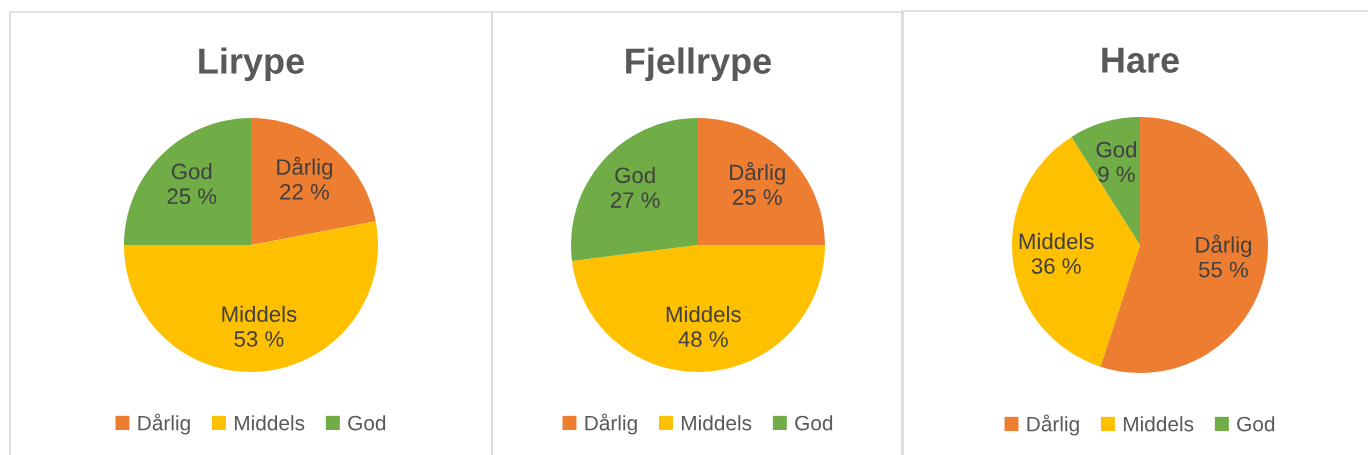 The height and width of the screenshot is (455, 1368). Describe the element at coordinates (635, 200) in the screenshot. I see `data-label: 27 %` at that location.